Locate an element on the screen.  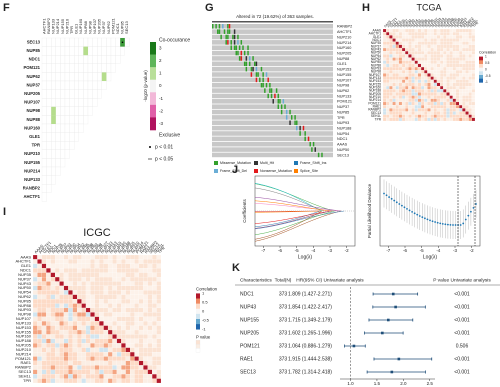
row-label: NUP85 is located at coordinates (376, 62).